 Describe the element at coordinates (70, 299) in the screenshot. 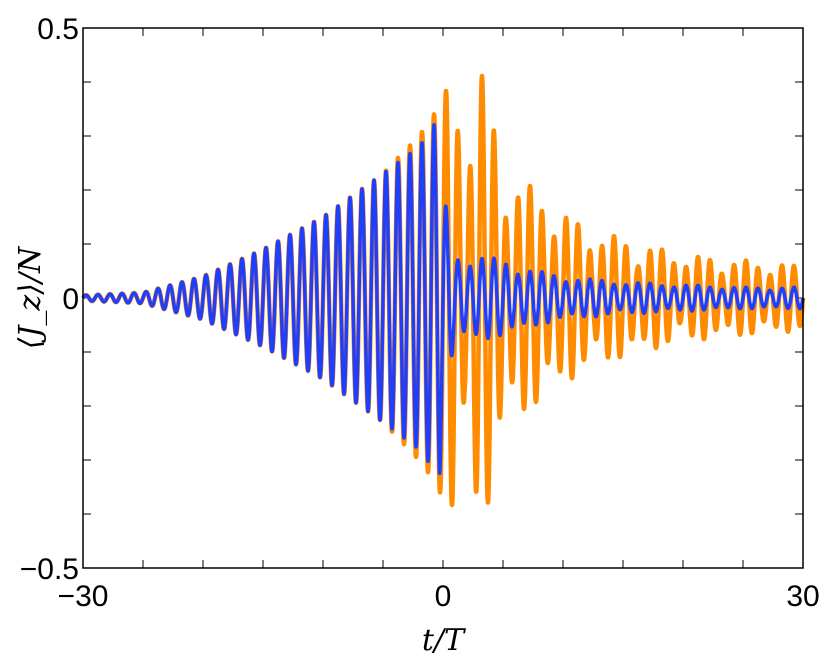

I see `y-tick-label: 0` at that location.